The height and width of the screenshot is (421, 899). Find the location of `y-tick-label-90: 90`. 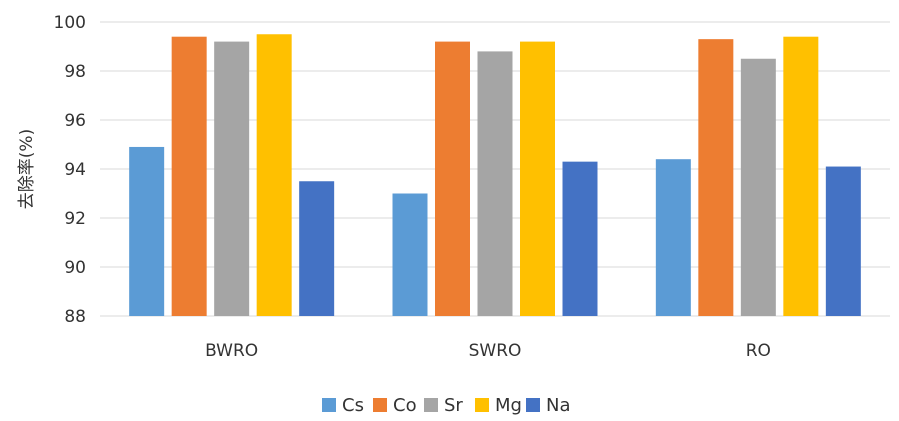

y-tick-label-90: 90 is located at coordinates (75, 268).